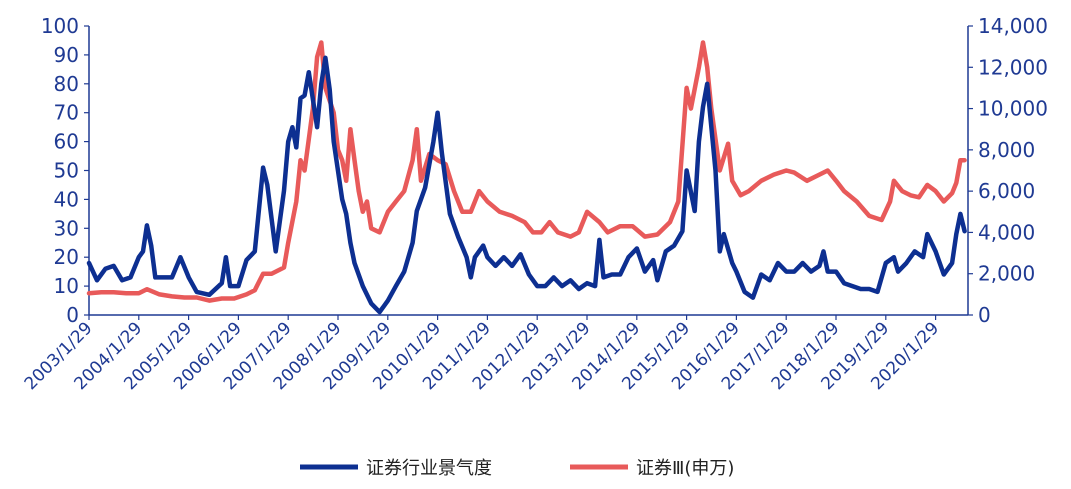  Describe the element at coordinates (1013, 67) in the screenshot. I see `right-tick-label: 12,000` at that location.